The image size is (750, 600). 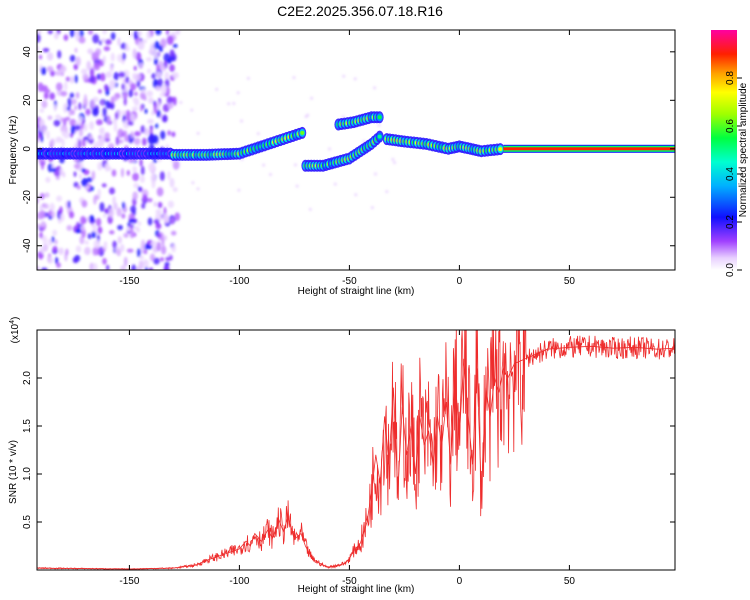 What do you see at coordinates (13, 472) in the screenshot?
I see `bottom-y-axis-label: SNR (10 * v/v)` at bounding box center [13, 472].